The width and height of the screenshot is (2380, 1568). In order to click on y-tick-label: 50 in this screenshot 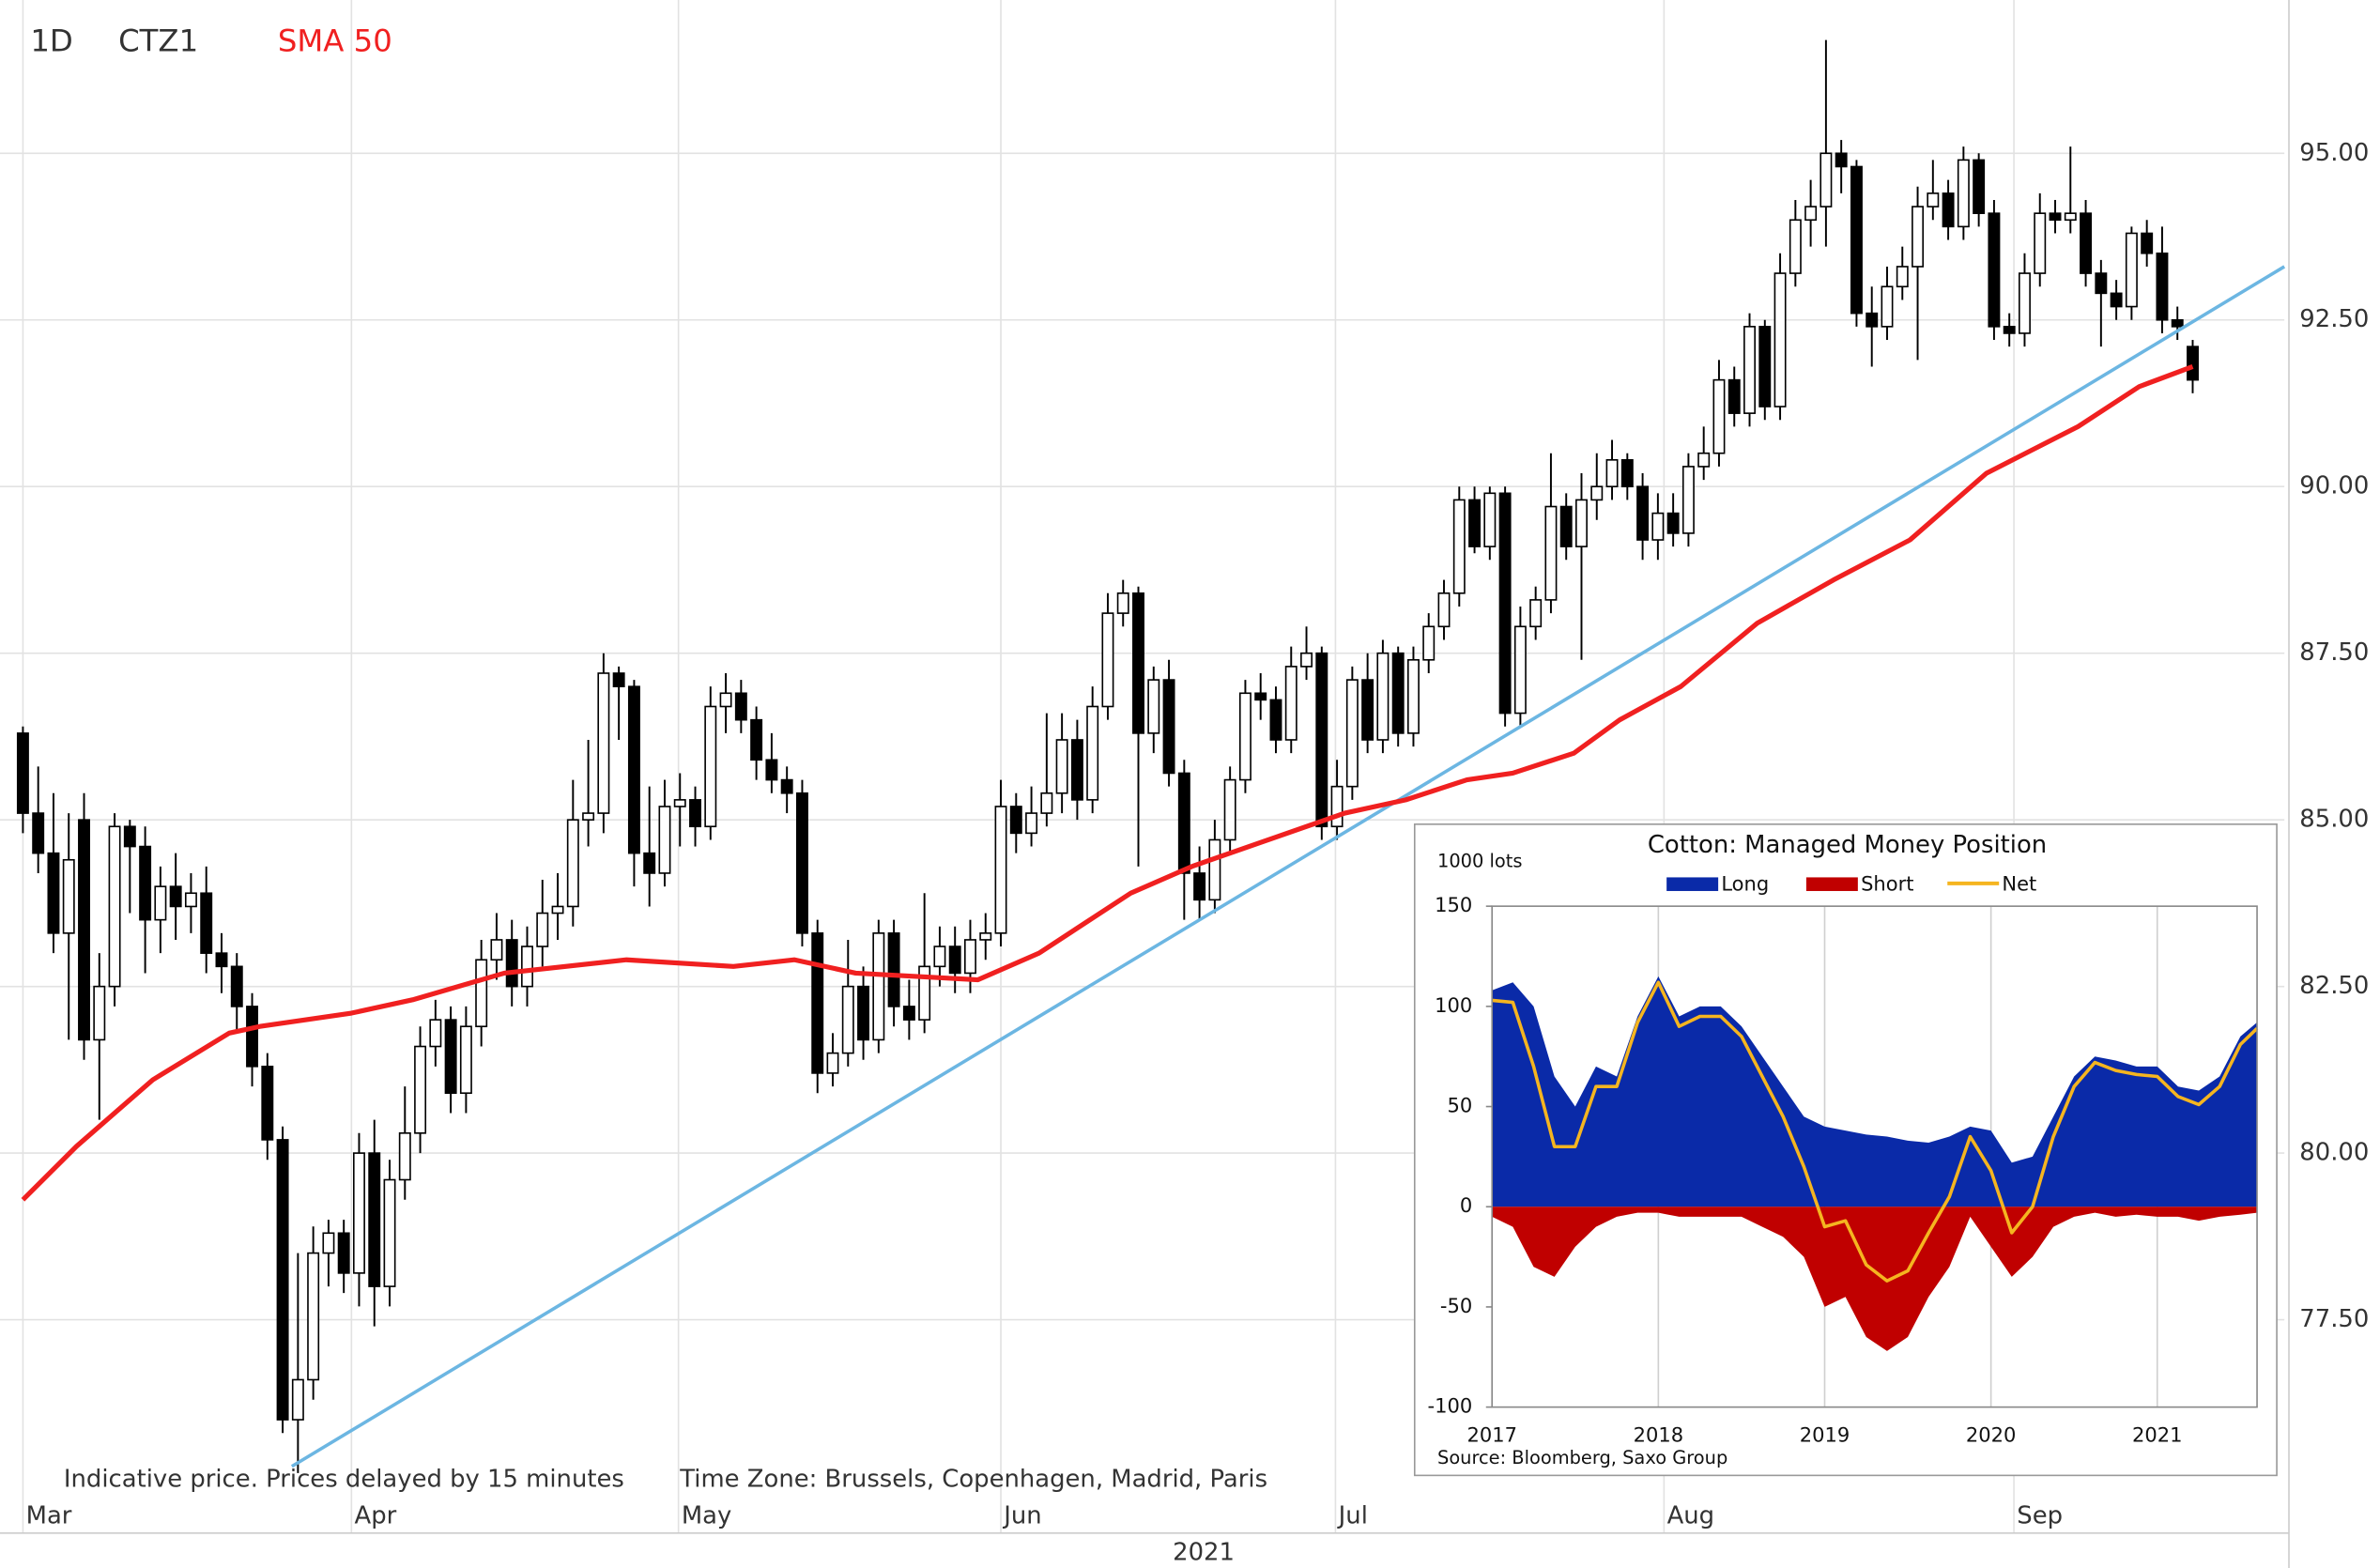, I will do `click(1459, 1106)`.